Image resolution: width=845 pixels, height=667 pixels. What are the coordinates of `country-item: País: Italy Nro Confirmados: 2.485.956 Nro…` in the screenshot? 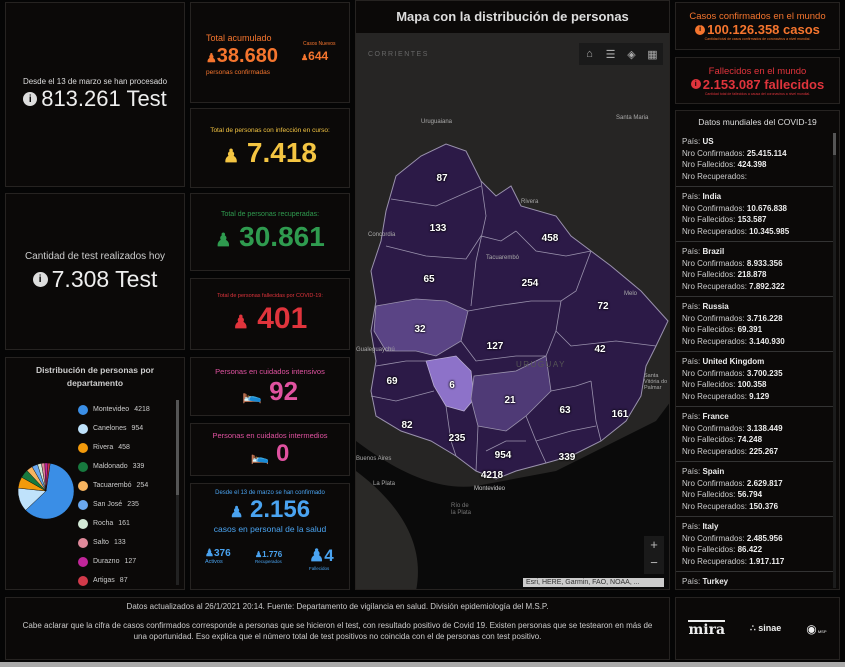 It's located at (754, 544).